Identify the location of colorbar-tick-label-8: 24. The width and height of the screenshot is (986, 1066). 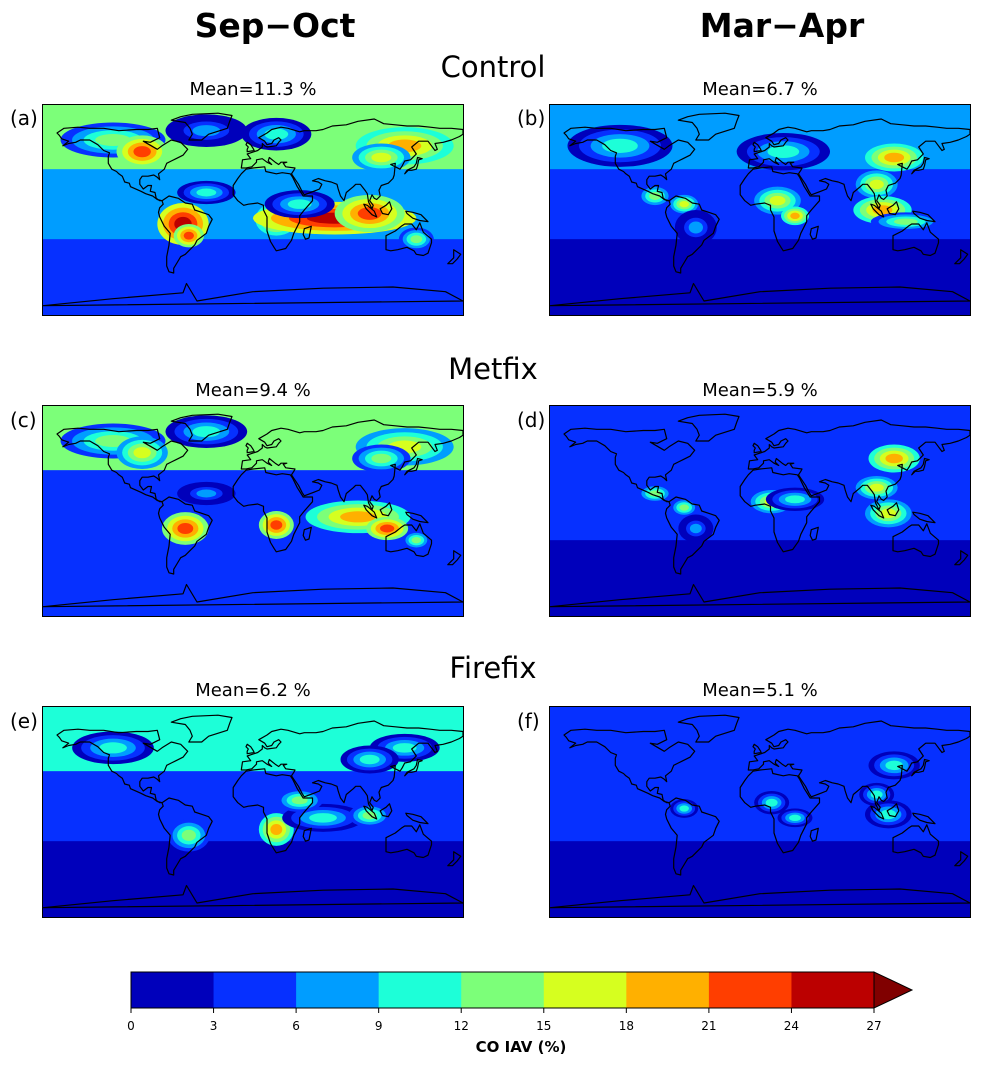
(791, 1026).